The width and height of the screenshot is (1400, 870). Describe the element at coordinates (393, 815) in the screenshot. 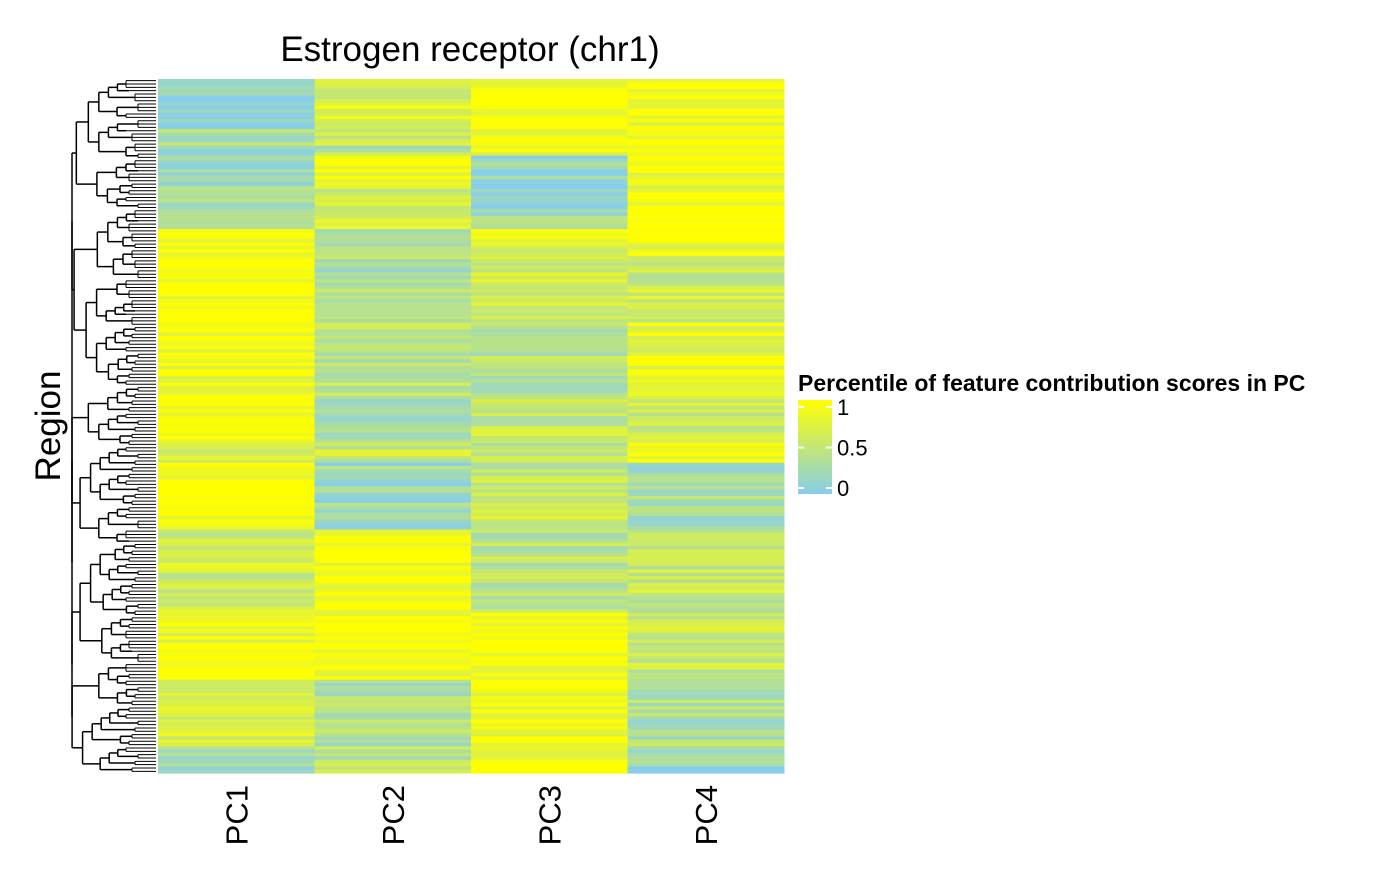

I see `x-tick-label-pc2: PC2` at that location.